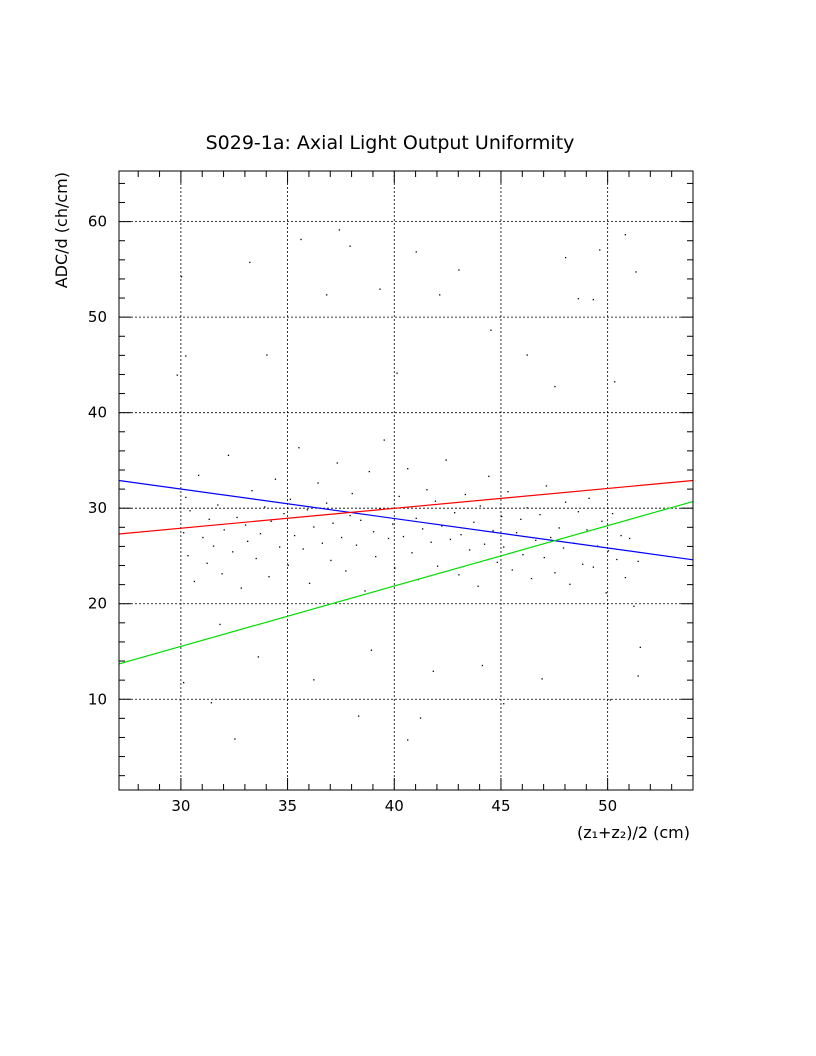 The image size is (816, 1056). Describe the element at coordinates (97, 604) in the screenshot. I see `y-tick-label: 20` at that location.